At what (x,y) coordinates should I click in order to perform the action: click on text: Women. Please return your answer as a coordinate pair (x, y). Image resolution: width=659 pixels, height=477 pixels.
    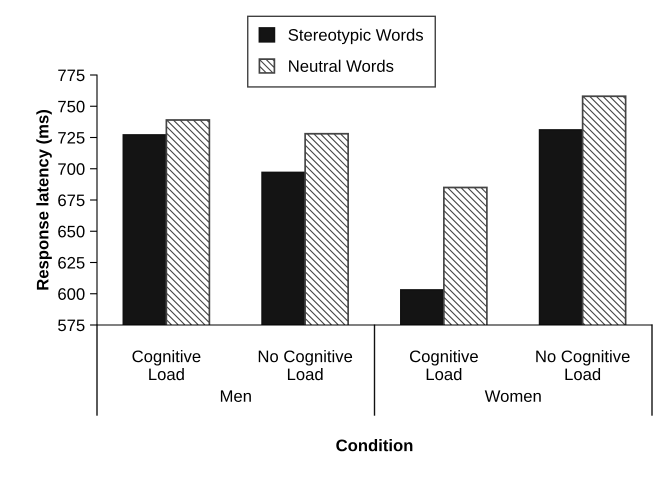
    Looking at the image, I should click on (512, 396).